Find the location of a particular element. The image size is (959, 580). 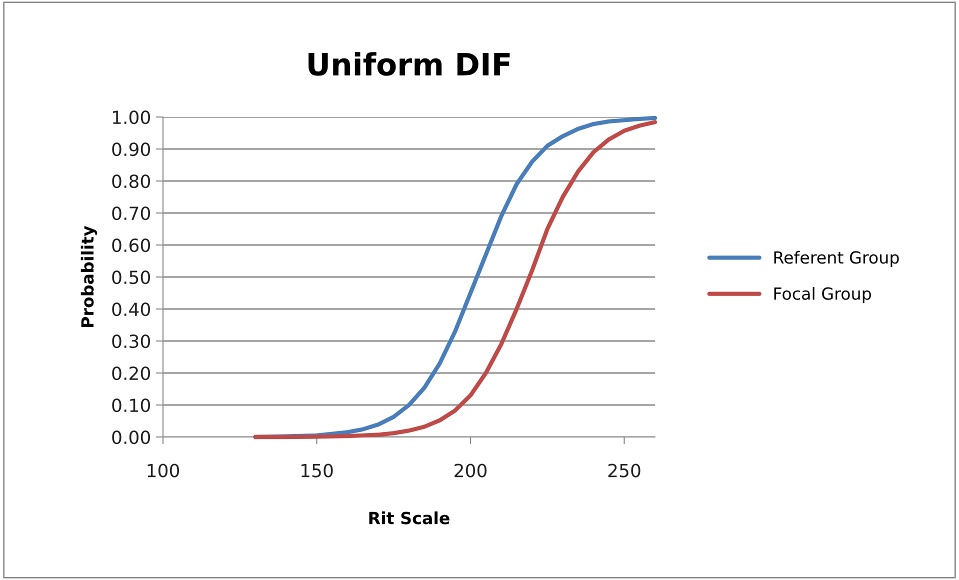

y-tick-label: 0.20 is located at coordinates (131, 373).